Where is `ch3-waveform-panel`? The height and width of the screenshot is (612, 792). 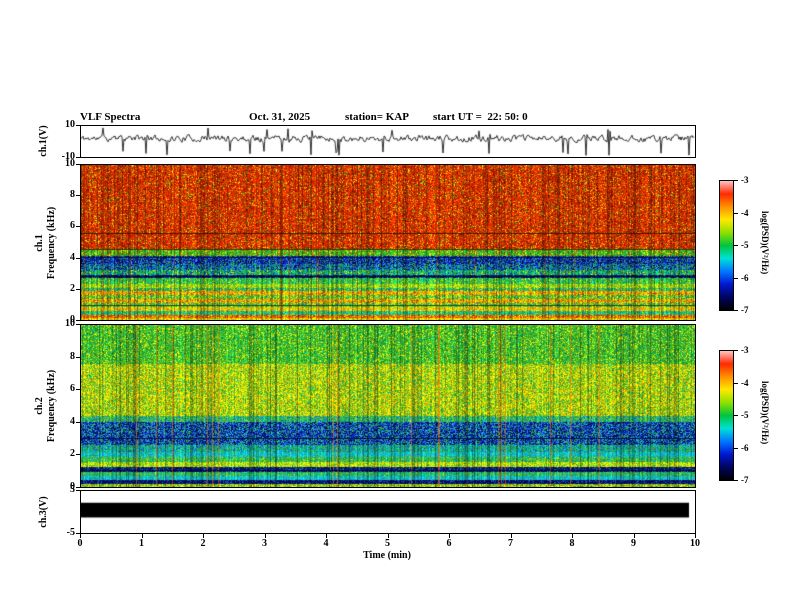
ch3-waveform-panel is located at coordinates (388, 512).